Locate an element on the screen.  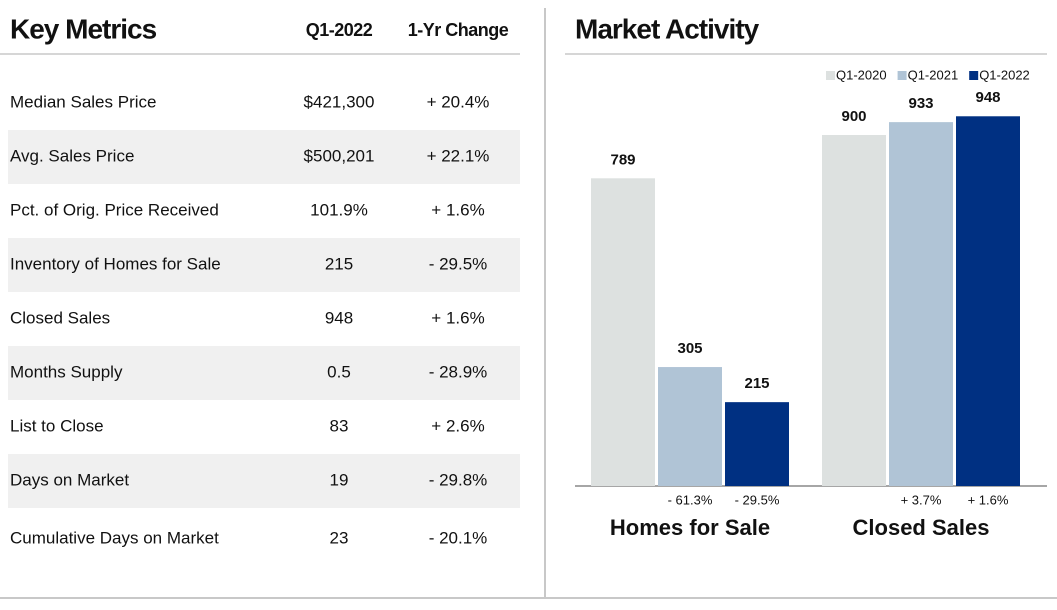
cell: + 2.6% is located at coordinates (457, 425).